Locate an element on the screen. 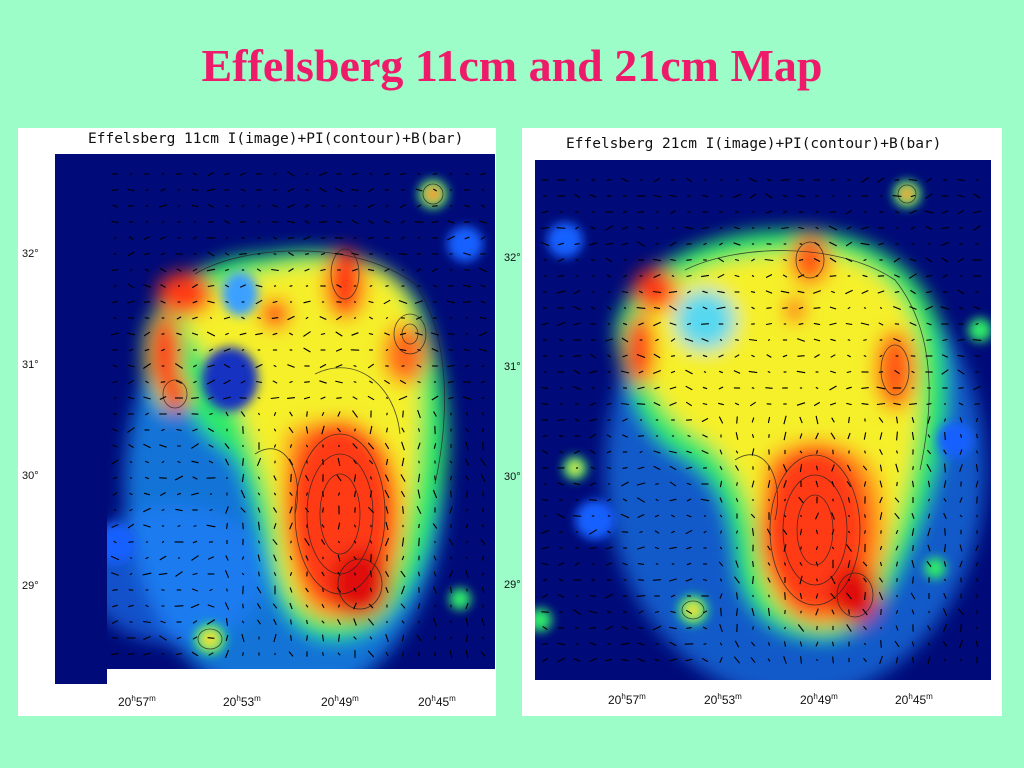 Image resolution: width=1024 pixels, height=768 pixels. y-tick-label: 31° is located at coordinates (512, 367).